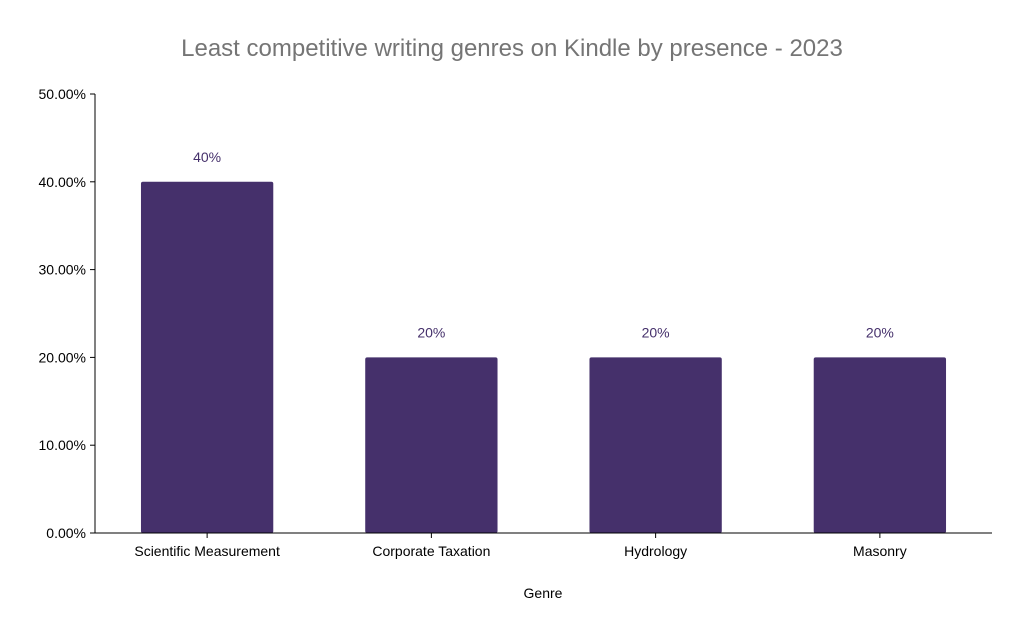 The image size is (1024, 634). I want to click on x-axis-label: Genre, so click(543, 593).